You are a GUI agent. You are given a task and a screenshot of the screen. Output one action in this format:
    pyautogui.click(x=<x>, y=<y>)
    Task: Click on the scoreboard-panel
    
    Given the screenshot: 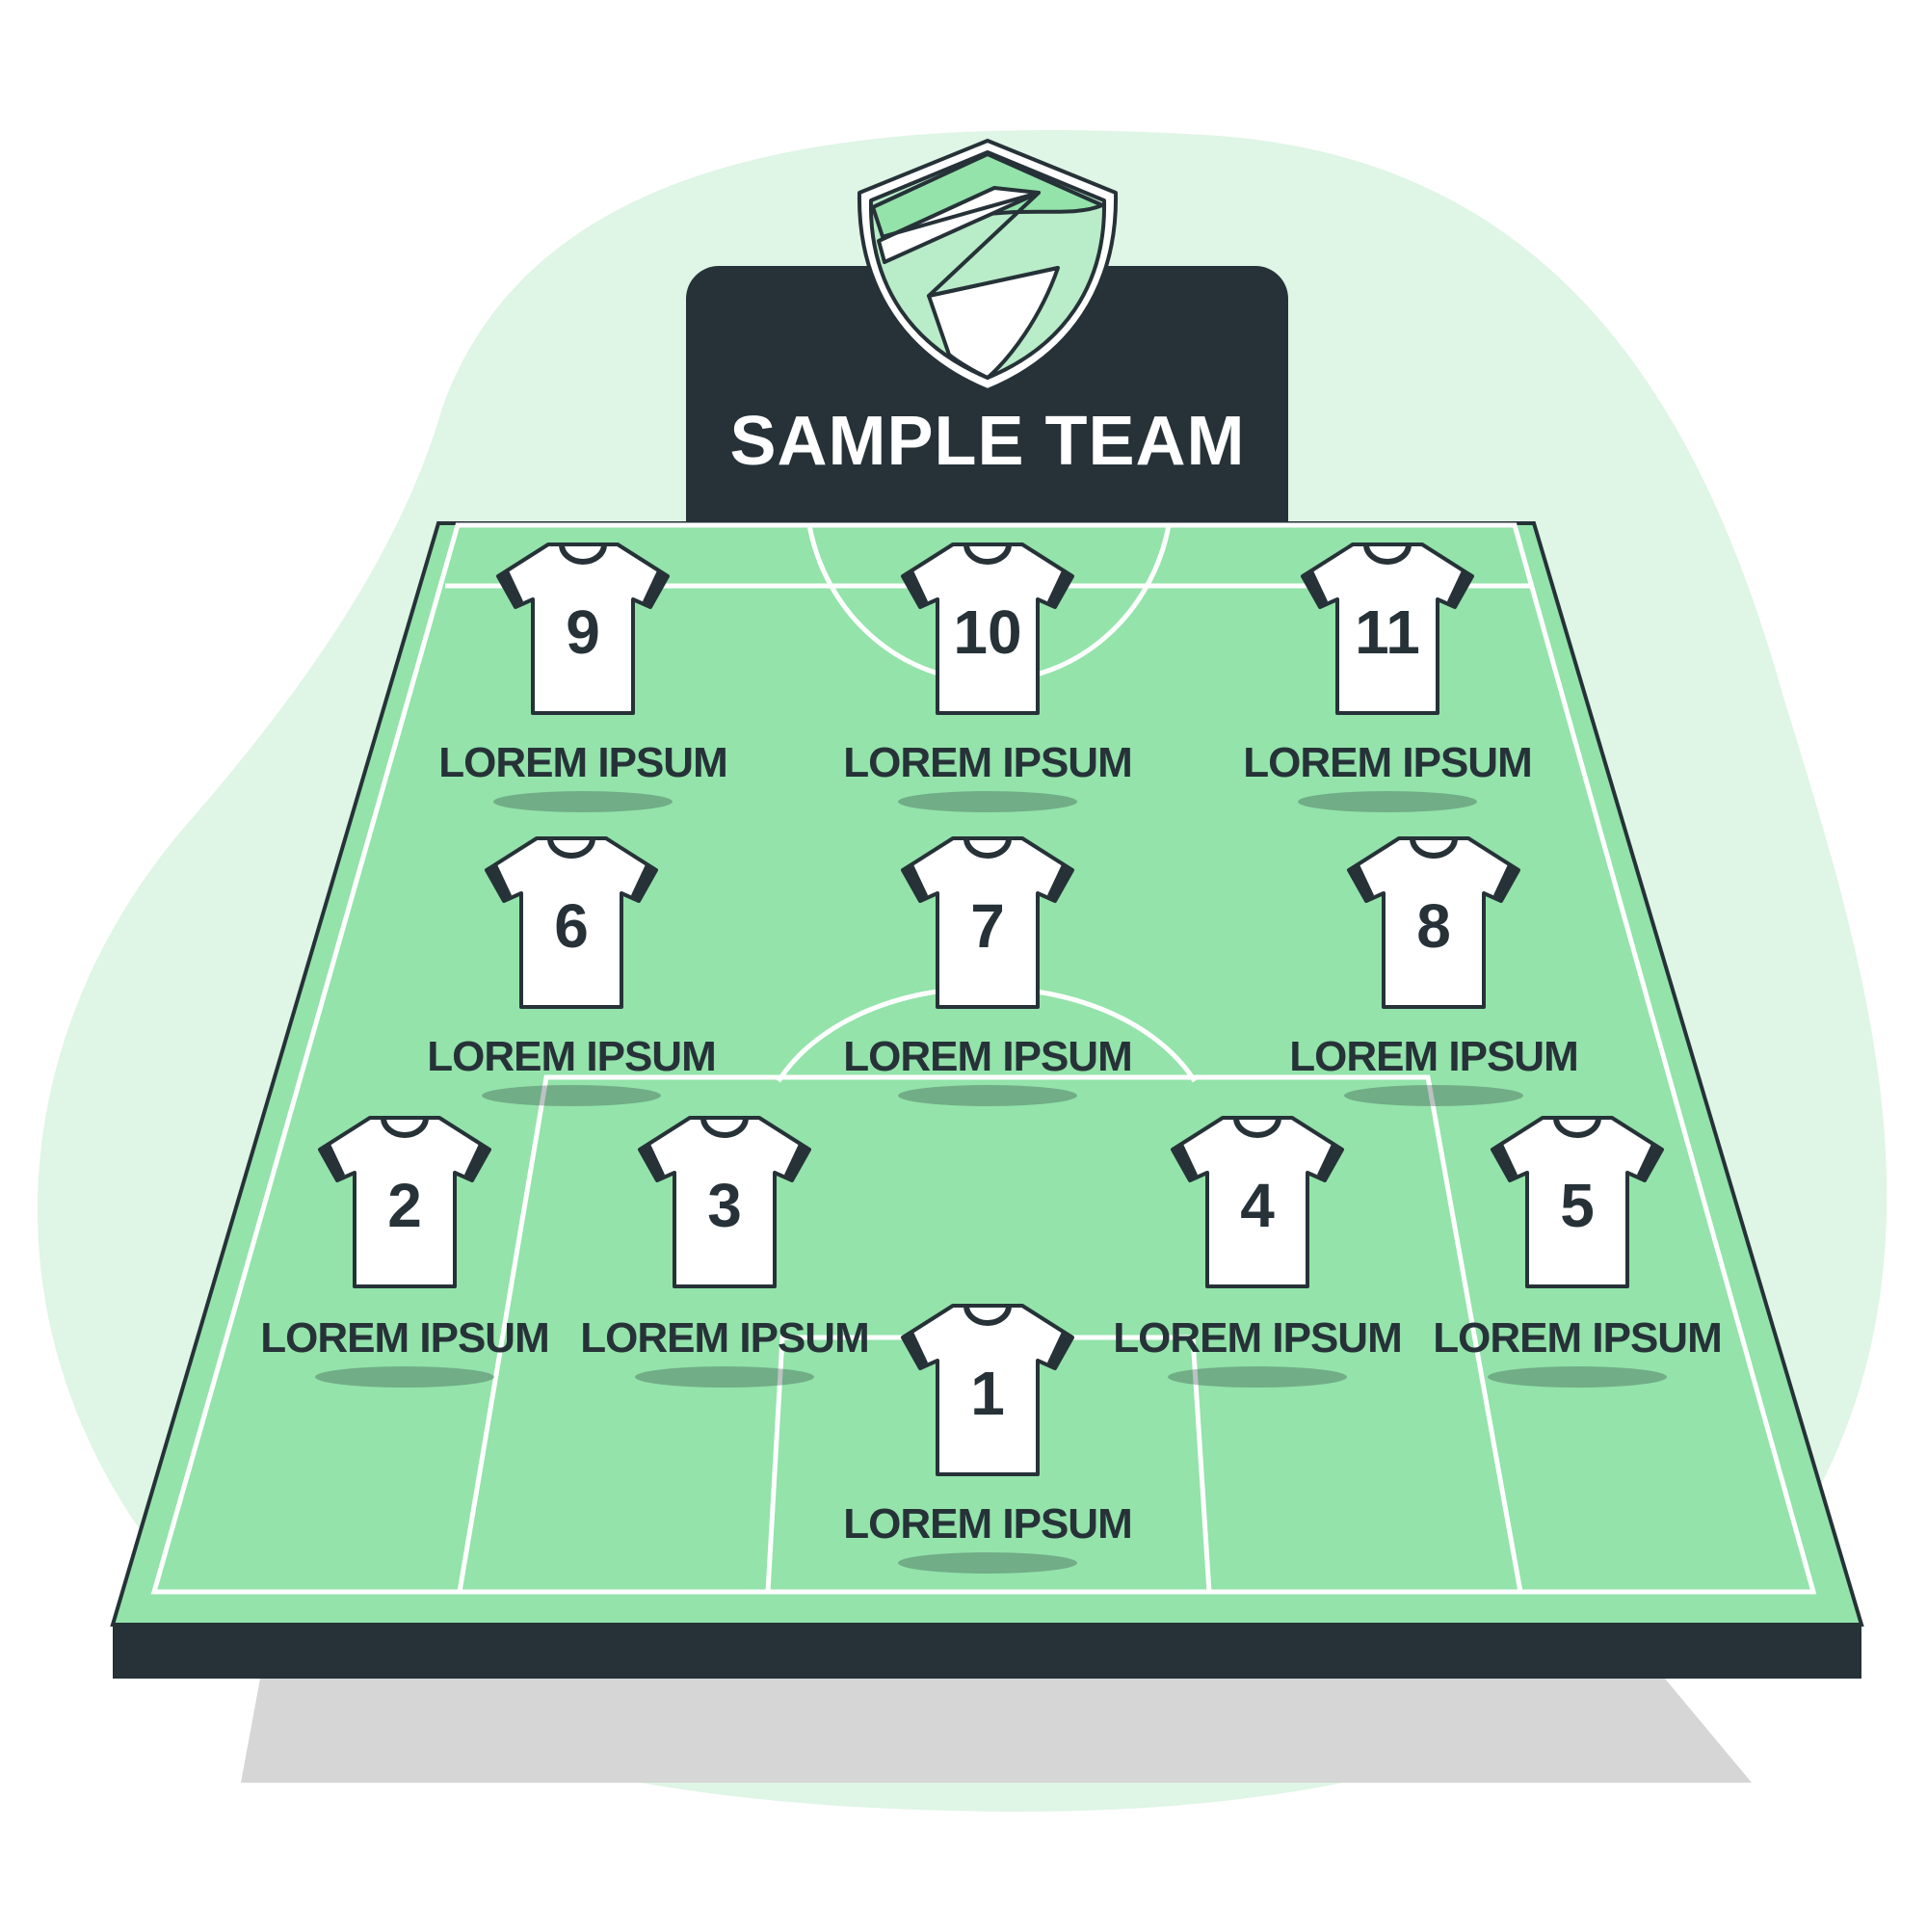 What is the action you would take?
    pyautogui.click(x=987, y=415)
    